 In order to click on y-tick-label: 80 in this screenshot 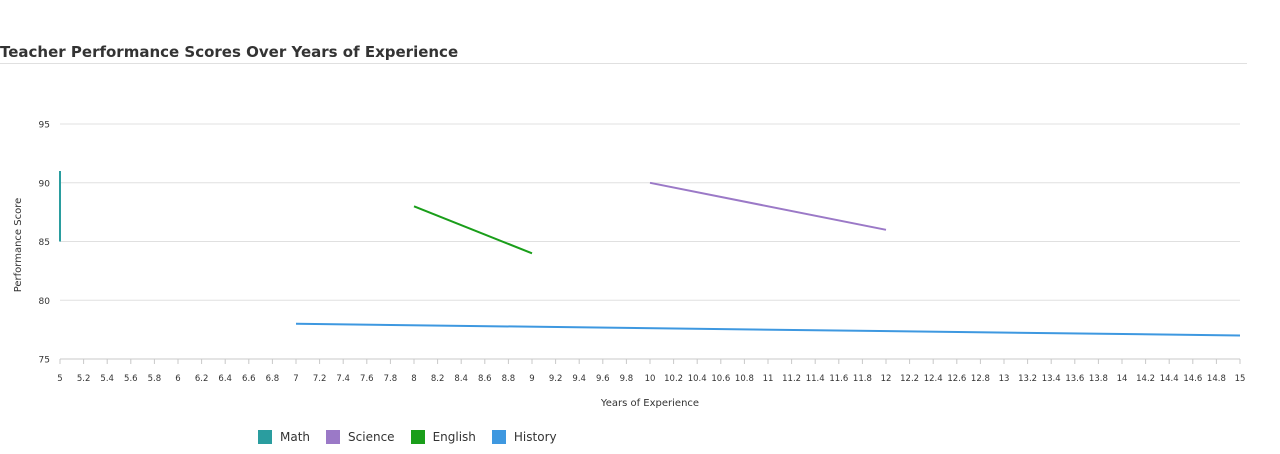, I will do `click(45, 302)`.